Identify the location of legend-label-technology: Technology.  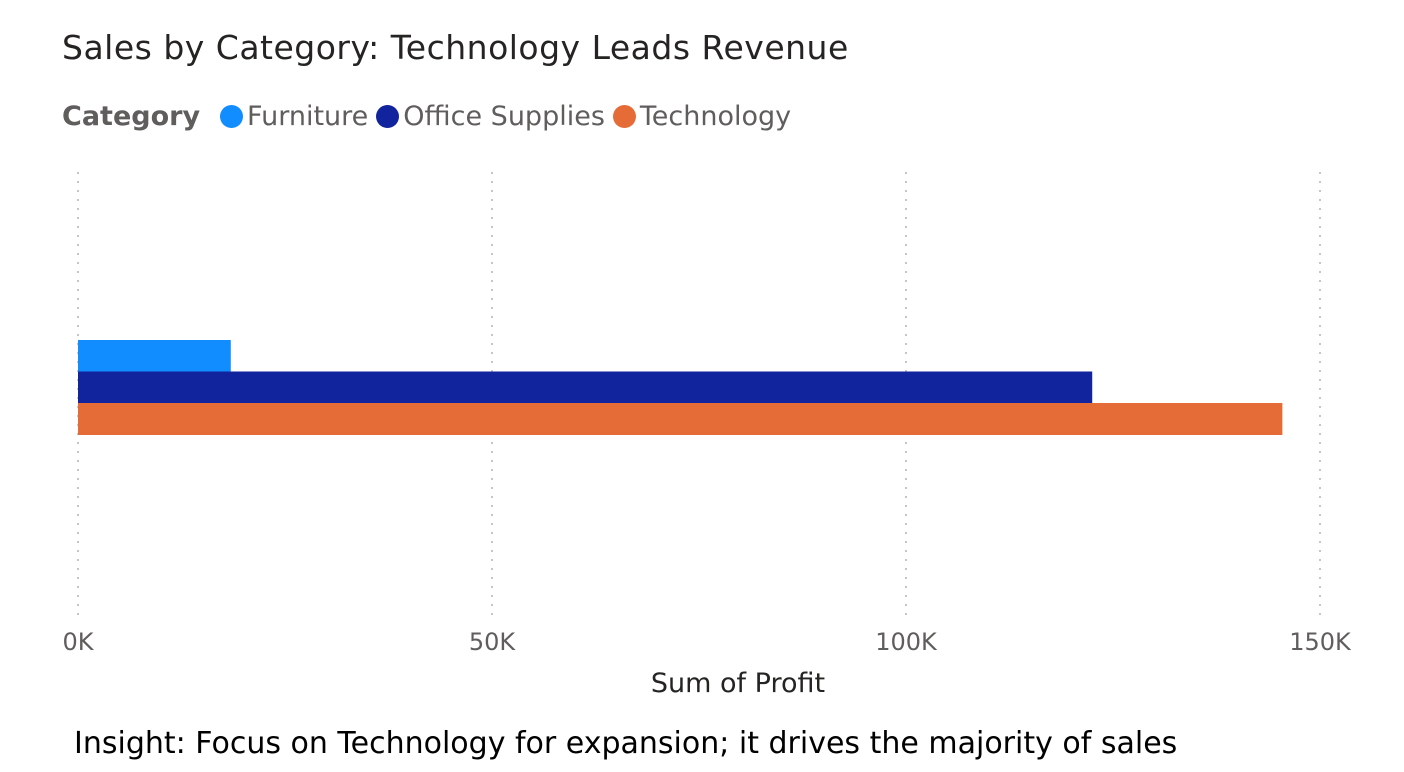
(715, 116).